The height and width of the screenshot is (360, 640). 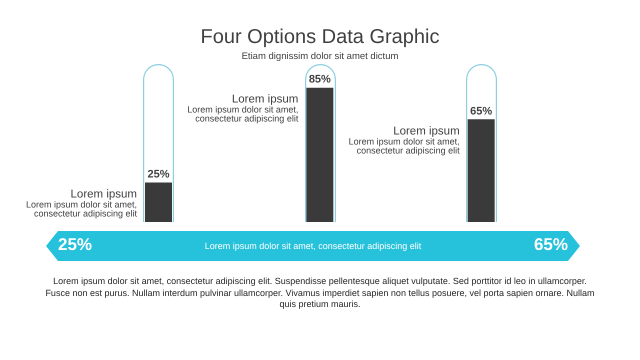 I want to click on text: Lorem ipsum dolor sit amet, consectetur adipiscing elit. Suspendisse pellentesque aliquet vulputate. Sed porttitor id leo in ullamcorper. Fusce non est purus. Nullam interdum pulvinar ullamcorper. Vivamus imperdiet sapien non tellus posuere, vel porta sapien ornare. Nullam quis pretium mauris., so click(x=320, y=293).